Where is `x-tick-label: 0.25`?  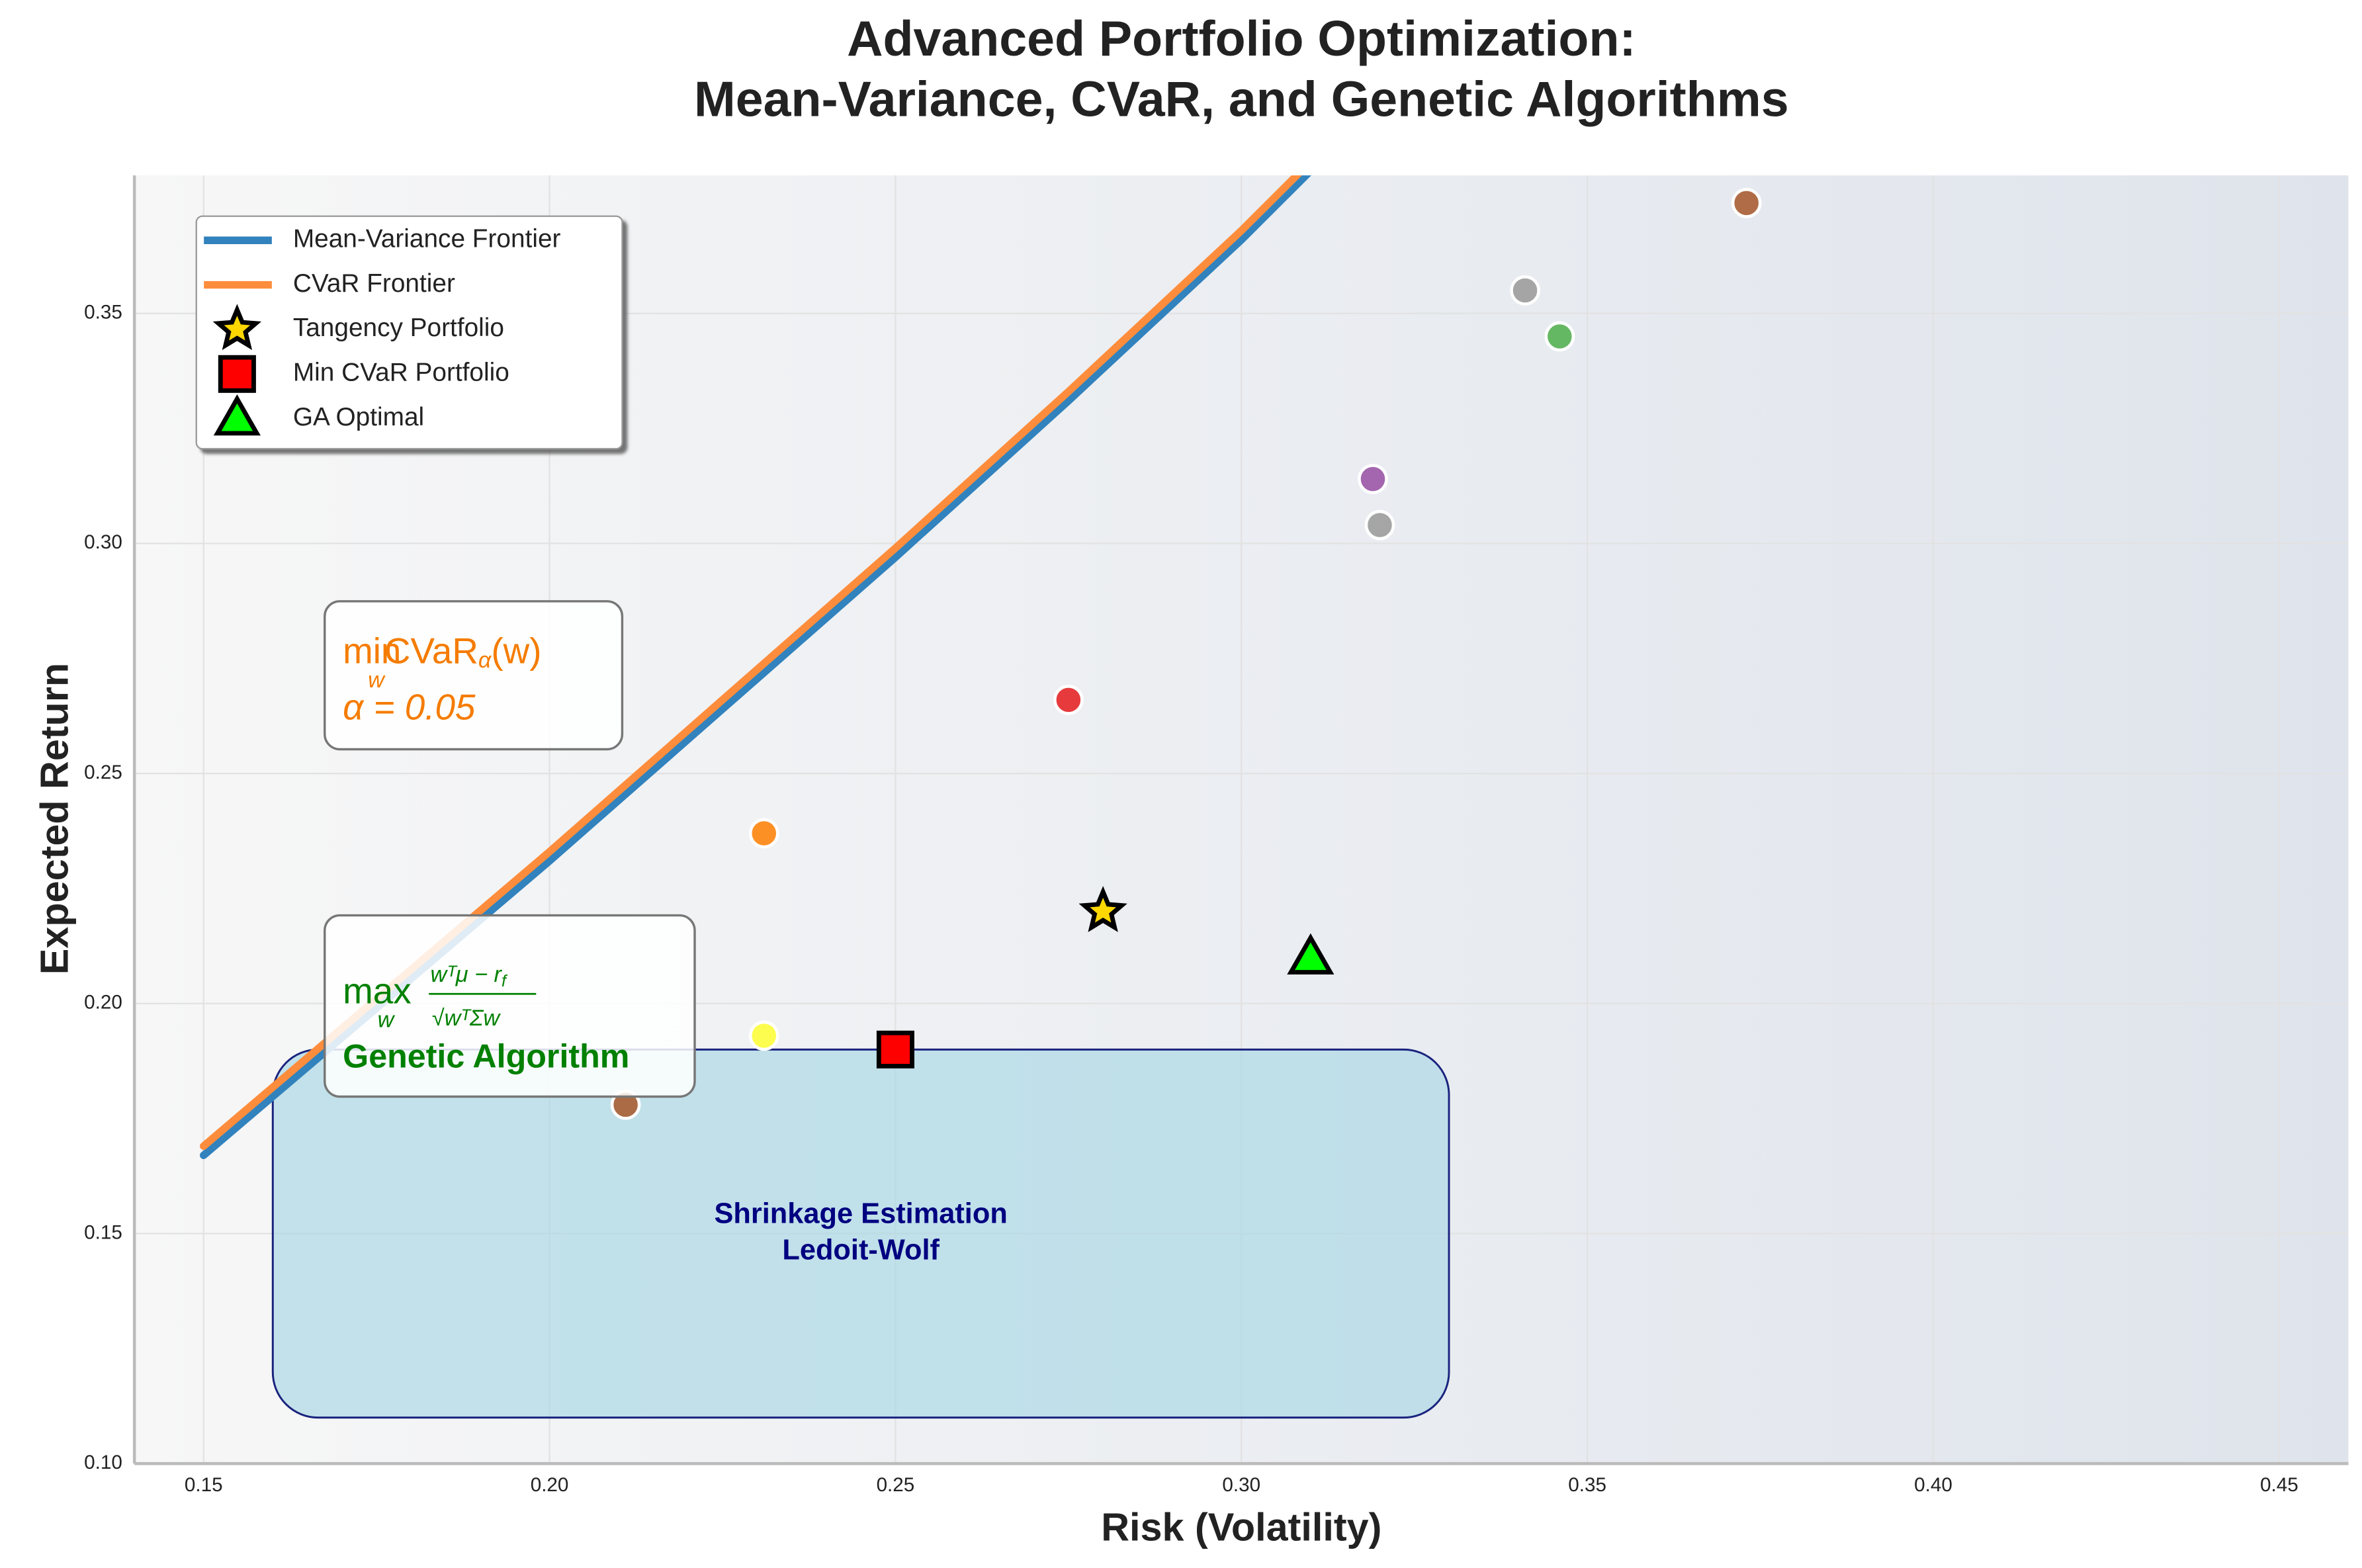
x-tick-label: 0.25 is located at coordinates (896, 1485).